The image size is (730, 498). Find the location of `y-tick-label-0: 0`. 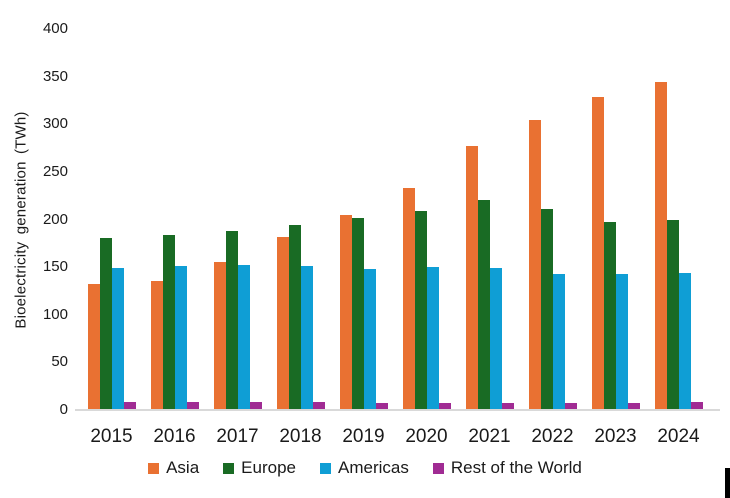

y-tick-label-0: 0 is located at coordinates (63, 409).